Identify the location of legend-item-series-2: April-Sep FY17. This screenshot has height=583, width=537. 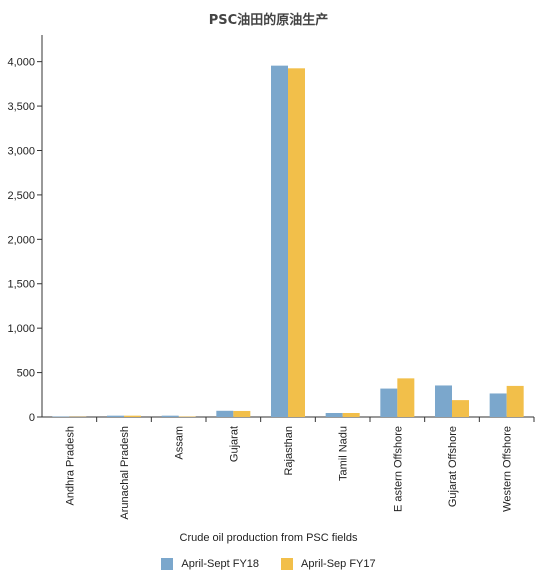
(328, 564).